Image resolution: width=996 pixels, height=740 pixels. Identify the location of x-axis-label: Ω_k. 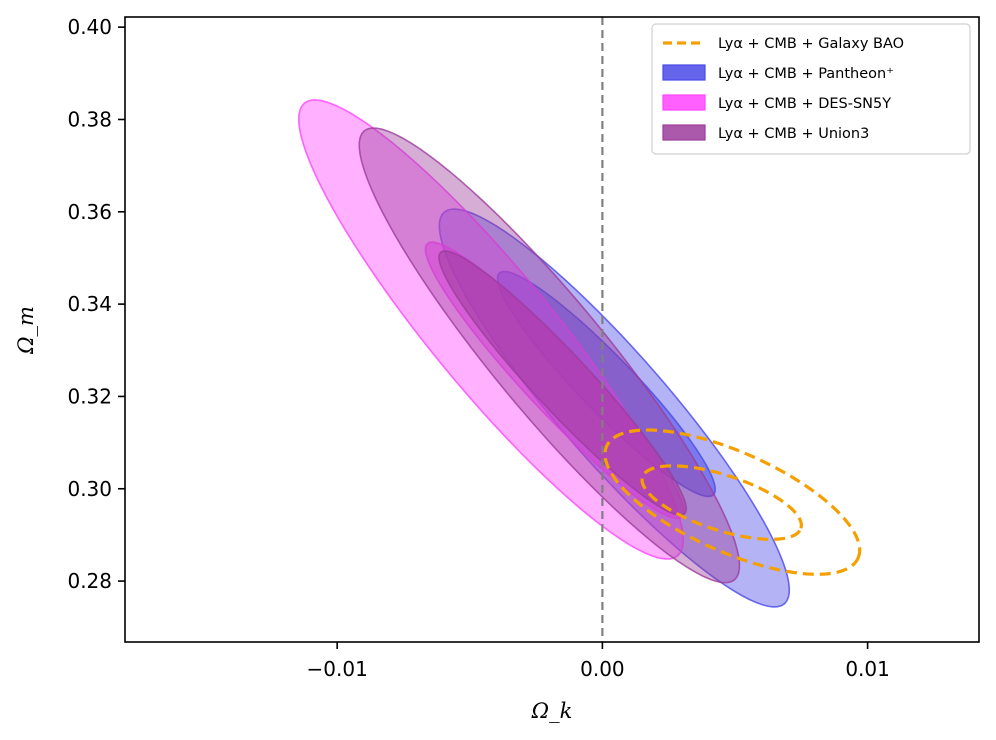
(552, 711).